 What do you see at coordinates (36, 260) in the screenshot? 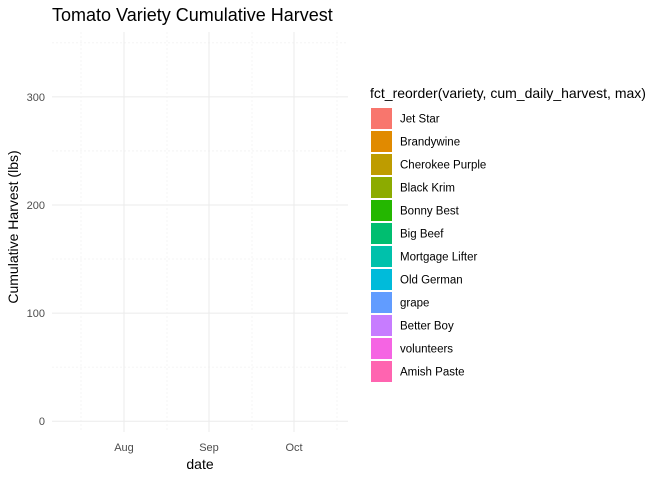
I see `y-axis: 0 100 200 300` at bounding box center [36, 260].